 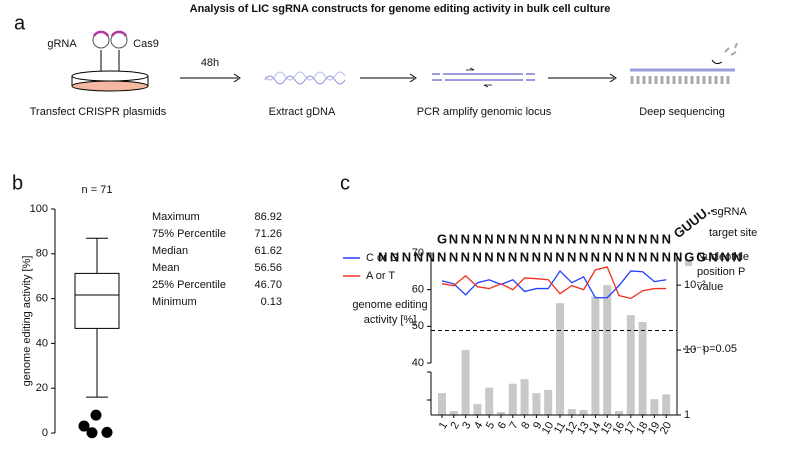 What do you see at coordinates (560, 428) in the screenshot?
I see `x-tick-label: 11` at bounding box center [560, 428].